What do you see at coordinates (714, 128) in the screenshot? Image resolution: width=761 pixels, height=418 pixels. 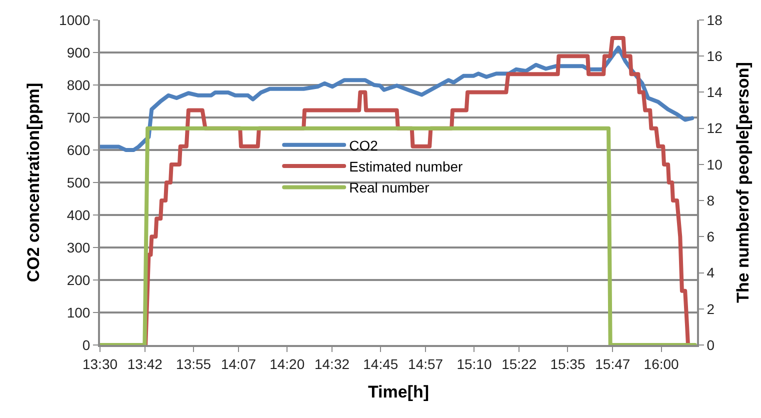 I see `y2-tick-label: 12` at bounding box center [714, 128].